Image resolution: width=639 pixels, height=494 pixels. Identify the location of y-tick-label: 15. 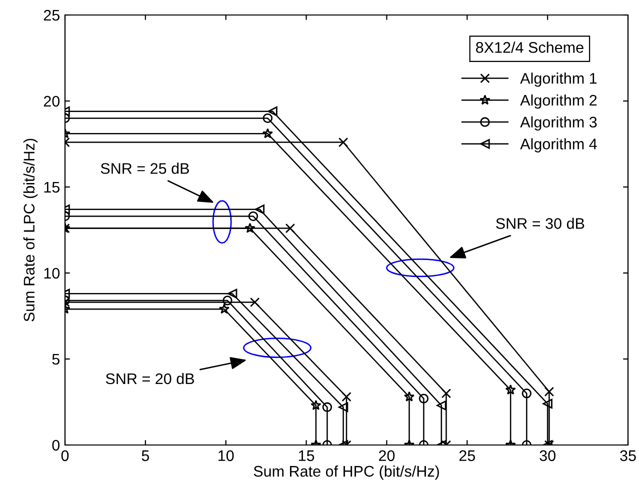
(52, 187).